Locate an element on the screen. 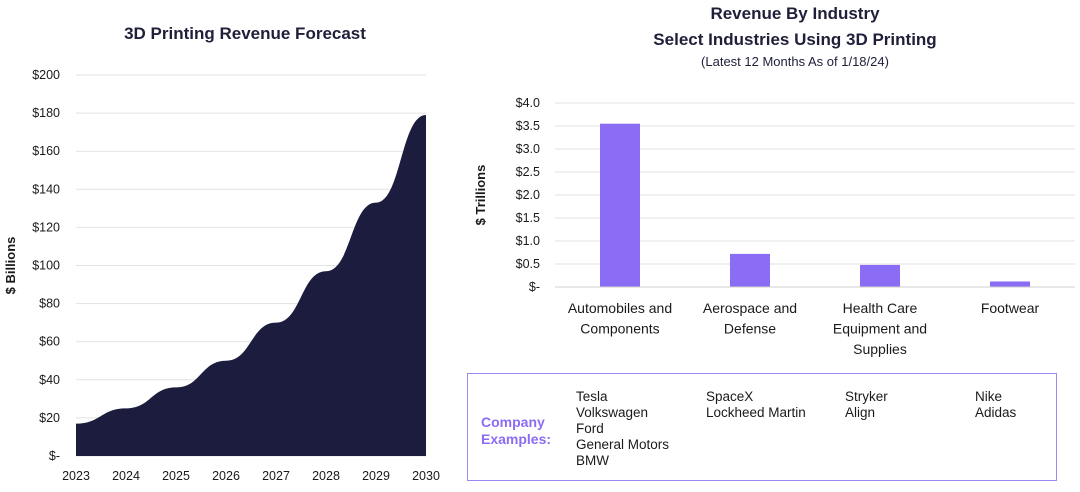  x-tick-label-line: Equipment and is located at coordinates (880, 329).